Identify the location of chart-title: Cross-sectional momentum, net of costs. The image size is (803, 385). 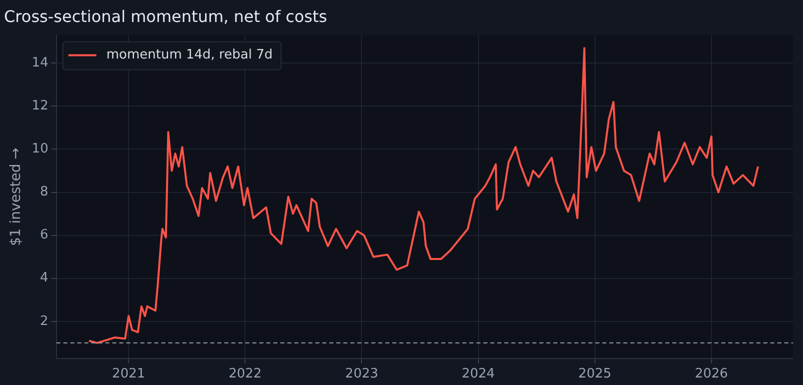
(166, 16).